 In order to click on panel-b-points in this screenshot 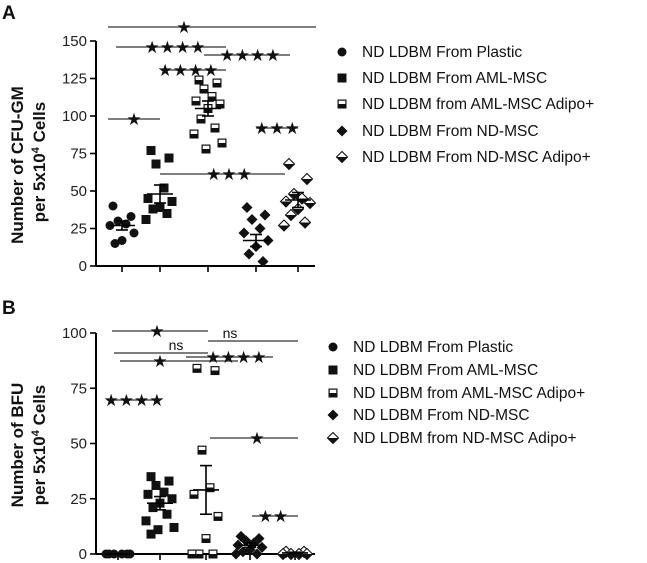, I will do `click(207, 462)`.